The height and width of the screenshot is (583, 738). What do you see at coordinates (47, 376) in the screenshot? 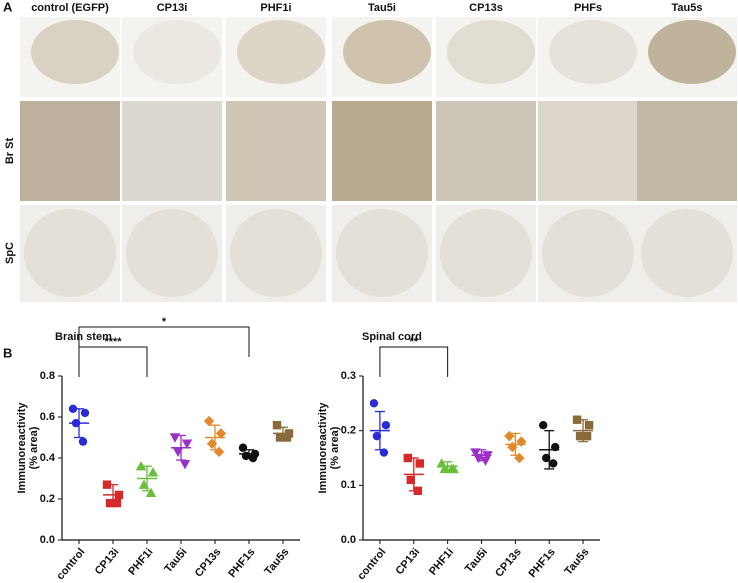
I see `y-tick-label: 0.8` at bounding box center [47, 376].